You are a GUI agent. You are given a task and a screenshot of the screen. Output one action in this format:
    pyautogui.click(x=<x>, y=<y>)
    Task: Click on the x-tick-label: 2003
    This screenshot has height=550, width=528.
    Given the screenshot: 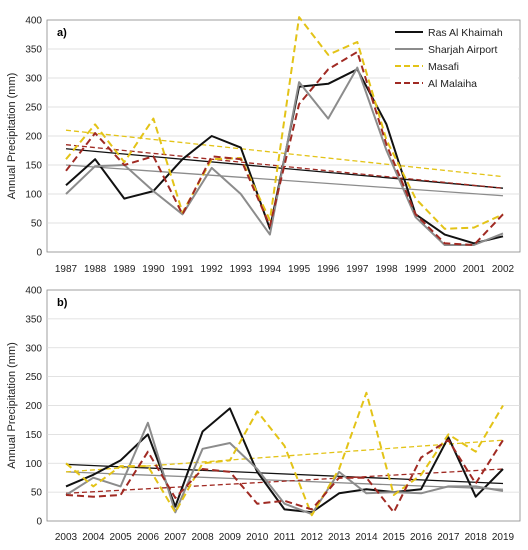 What is the action you would take?
    pyautogui.click(x=66, y=537)
    